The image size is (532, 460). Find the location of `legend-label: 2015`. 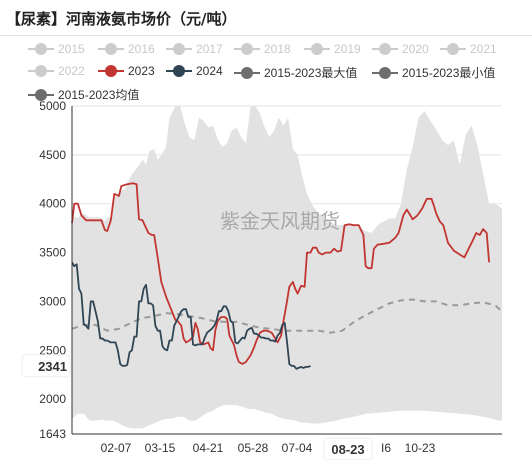

legend-label: 2015 is located at coordinates (71, 49).